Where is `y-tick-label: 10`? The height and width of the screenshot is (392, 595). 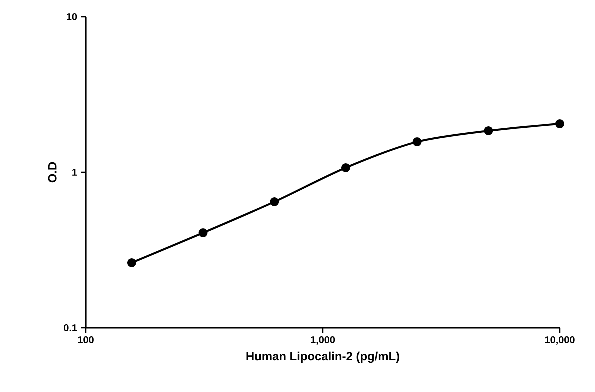 y-tick-label: 10 is located at coordinates (72, 17).